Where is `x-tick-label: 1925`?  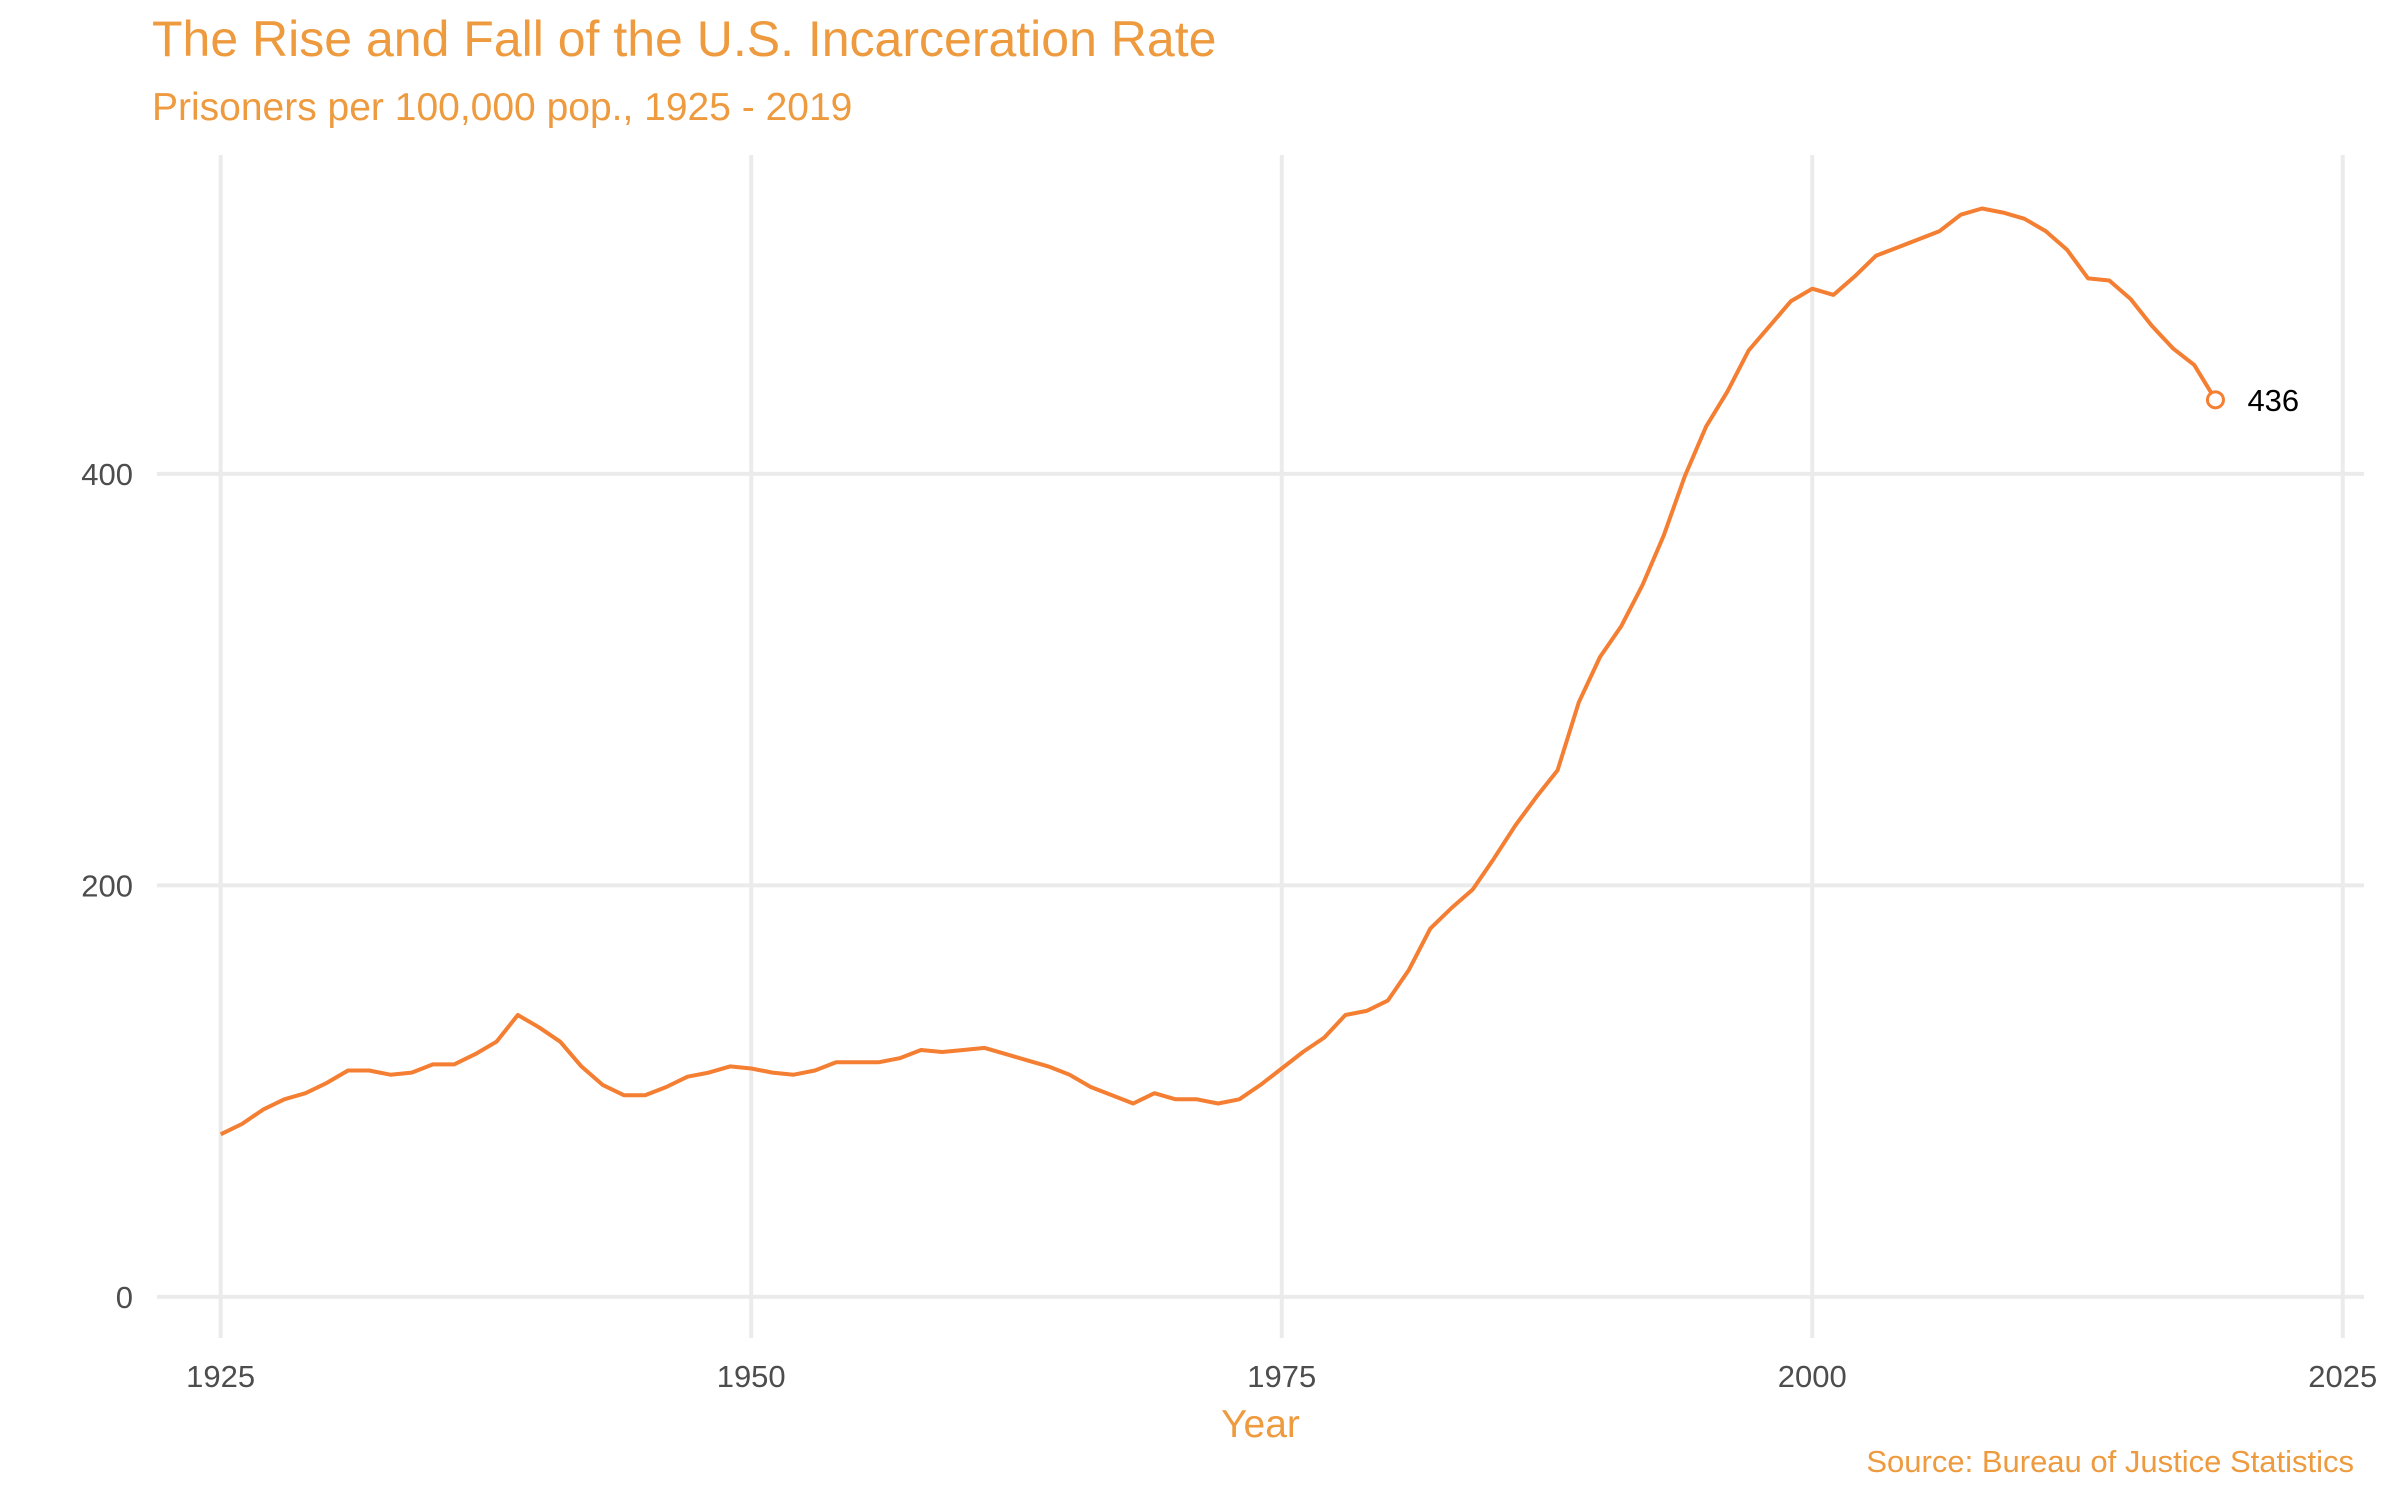
x-tick-label: 1925 is located at coordinates (220, 1376).